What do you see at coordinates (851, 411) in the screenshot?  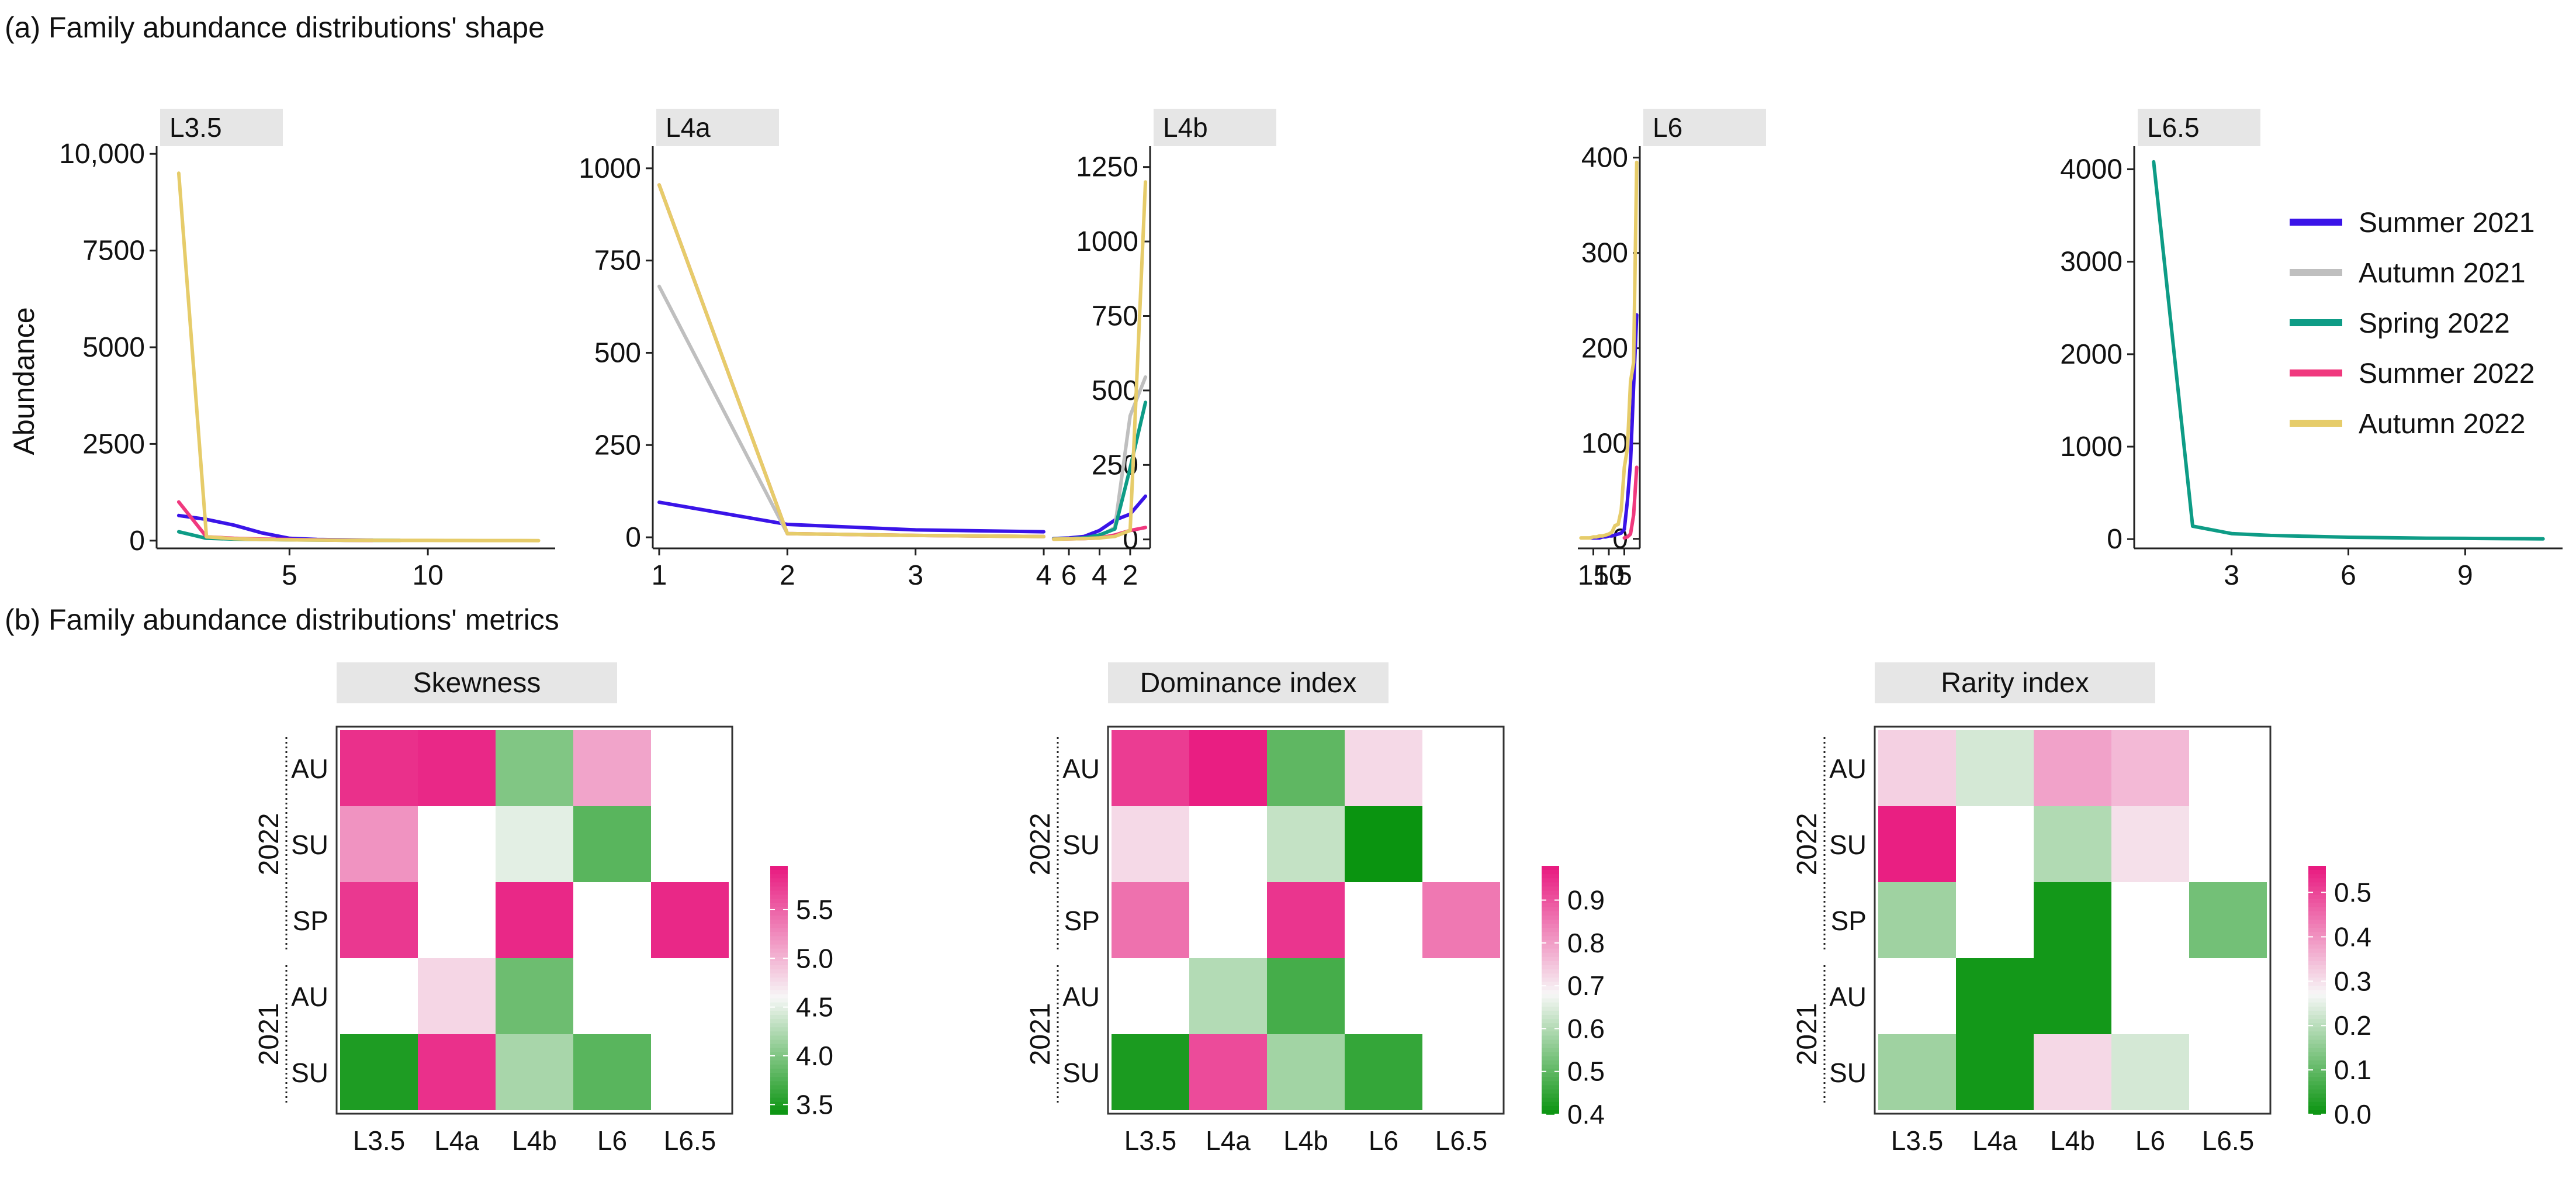 I see `series-line-autumn-2021` at bounding box center [851, 411].